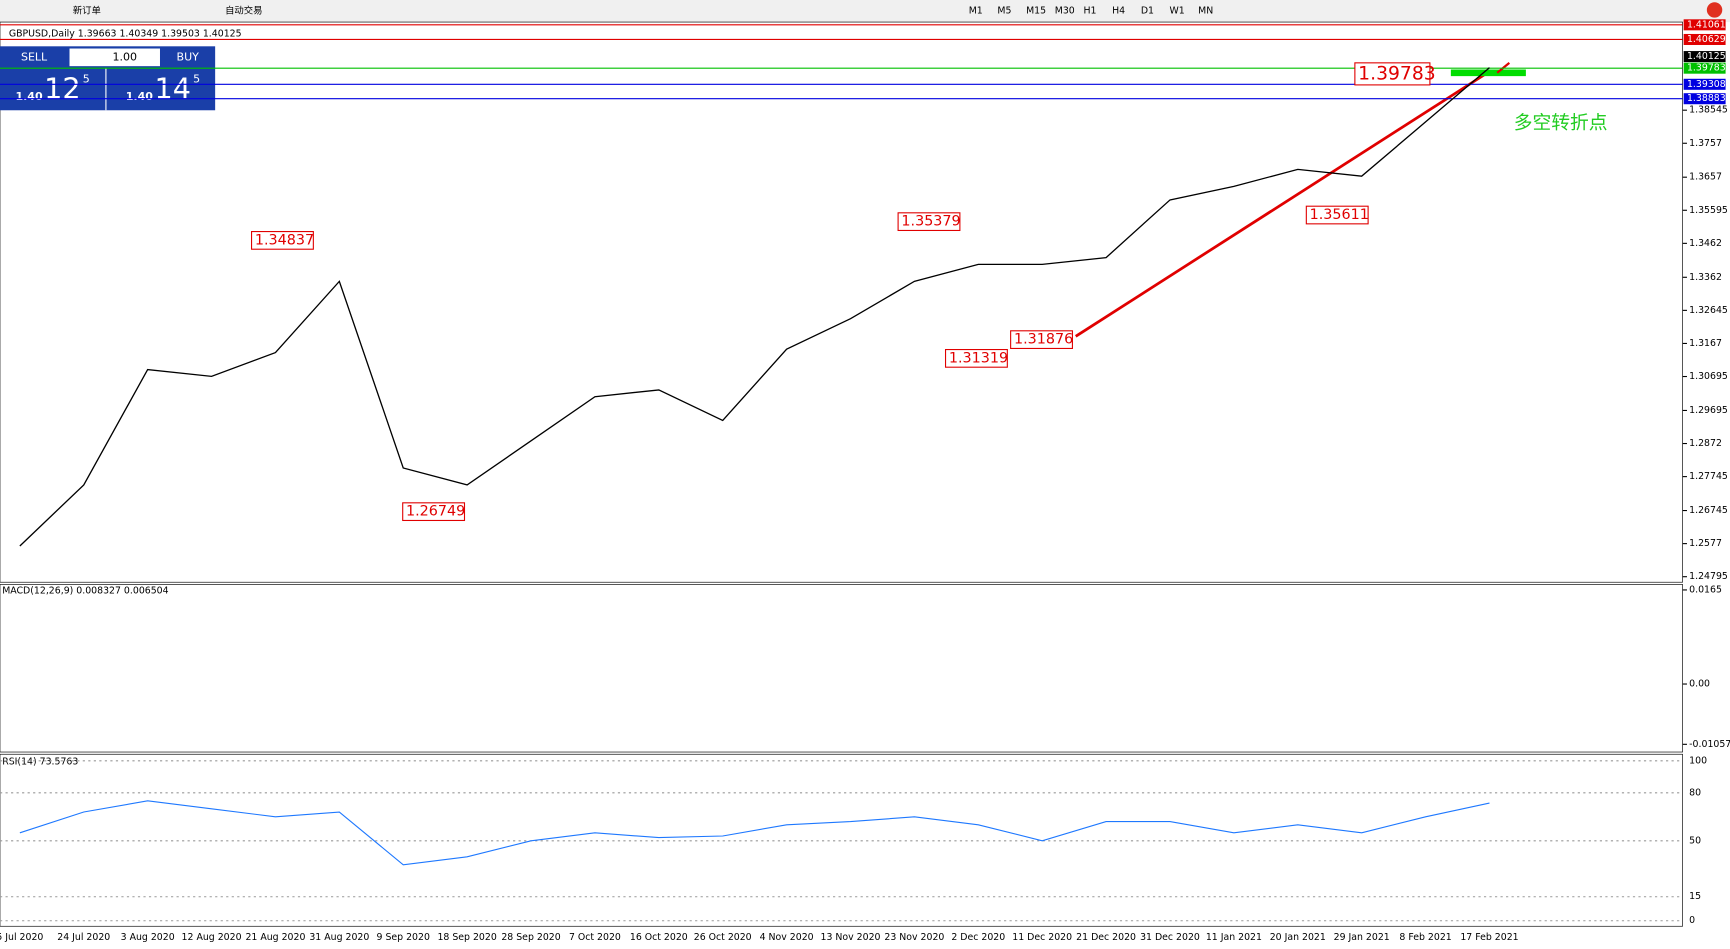 The height and width of the screenshot is (949, 1730). Describe the element at coordinates (1708, 576) in the screenshot. I see `y-tick-label: 1.24795` at that location.